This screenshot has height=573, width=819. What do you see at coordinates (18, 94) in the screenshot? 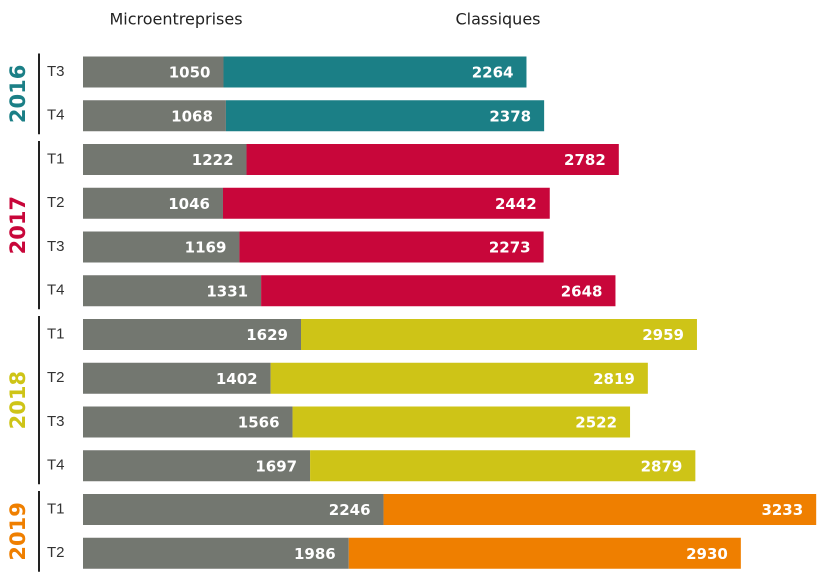
I see `group-label: 2016` at bounding box center [18, 94].